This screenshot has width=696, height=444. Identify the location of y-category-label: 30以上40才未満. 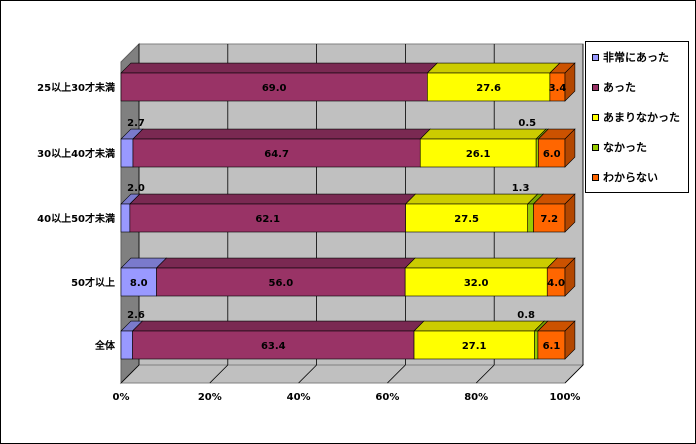
(76, 153).